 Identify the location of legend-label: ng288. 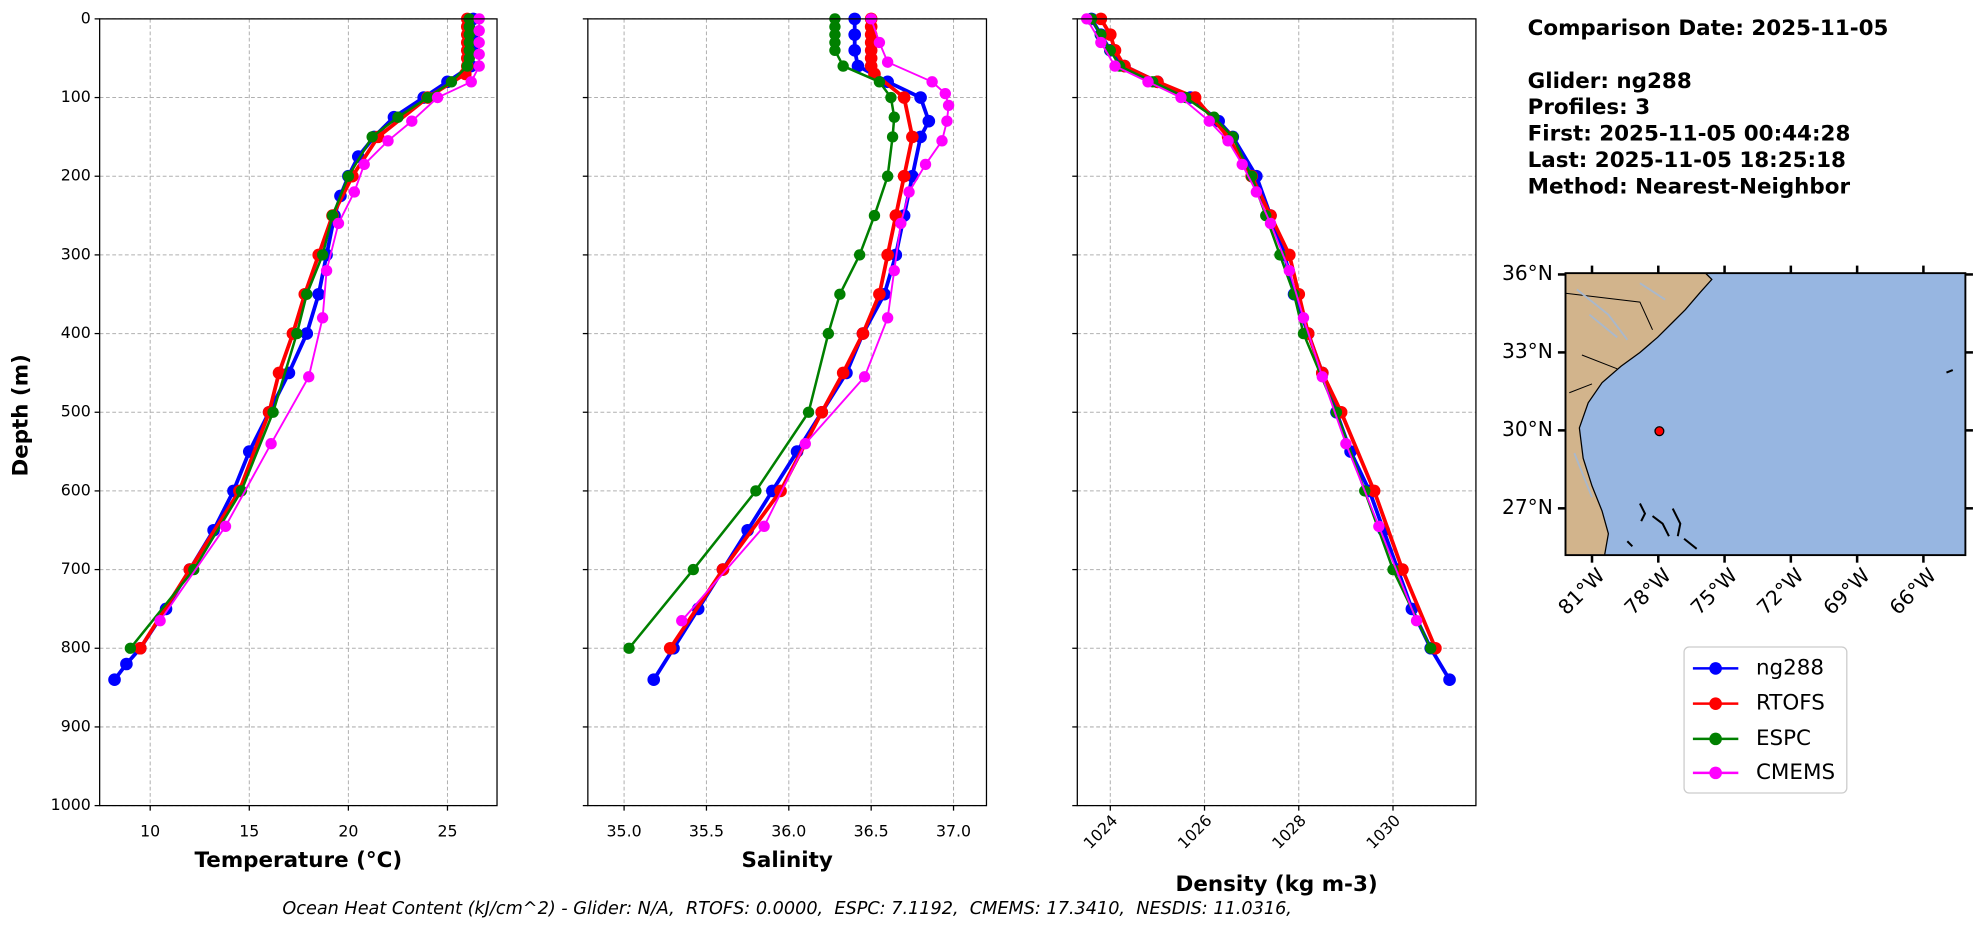
(1790, 667).